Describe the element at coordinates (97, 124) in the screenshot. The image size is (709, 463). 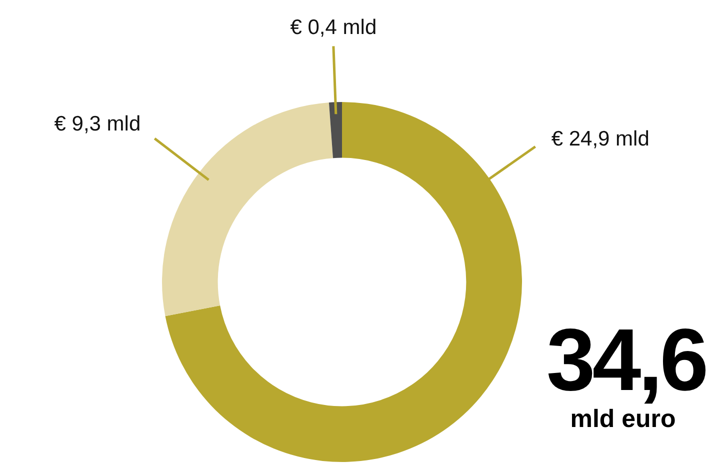
I see `data-label: € 9,3 mld` at that location.